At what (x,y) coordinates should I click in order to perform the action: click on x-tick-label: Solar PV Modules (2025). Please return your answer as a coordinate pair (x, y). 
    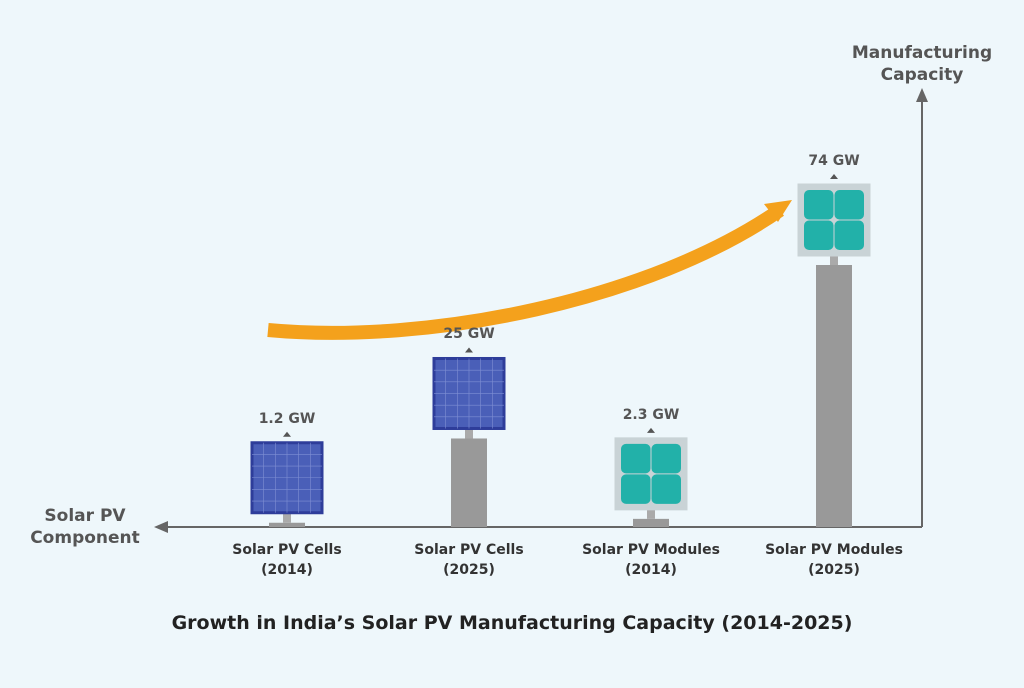
    Looking at the image, I should click on (834, 560).